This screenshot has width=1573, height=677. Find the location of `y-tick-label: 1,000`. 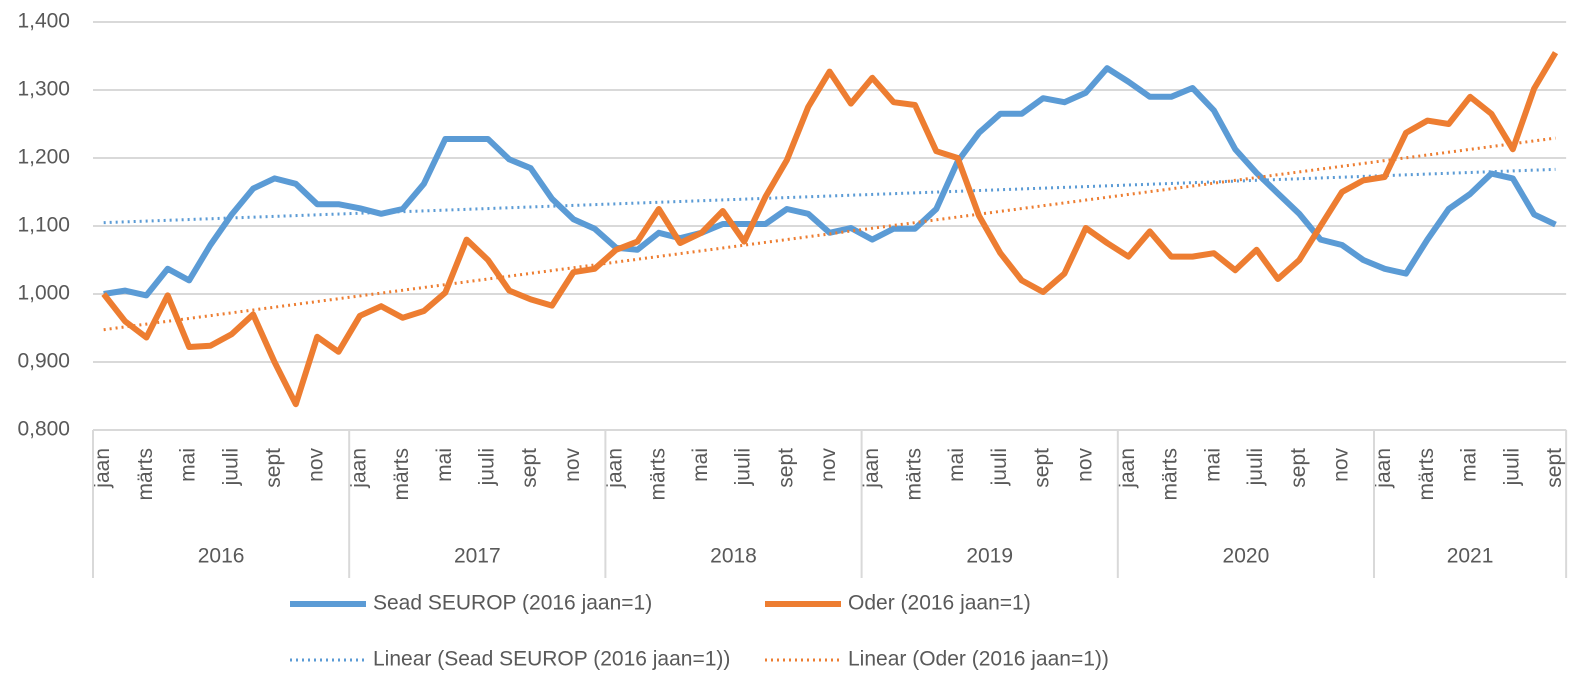

y-tick-label: 1,000 is located at coordinates (43, 293).